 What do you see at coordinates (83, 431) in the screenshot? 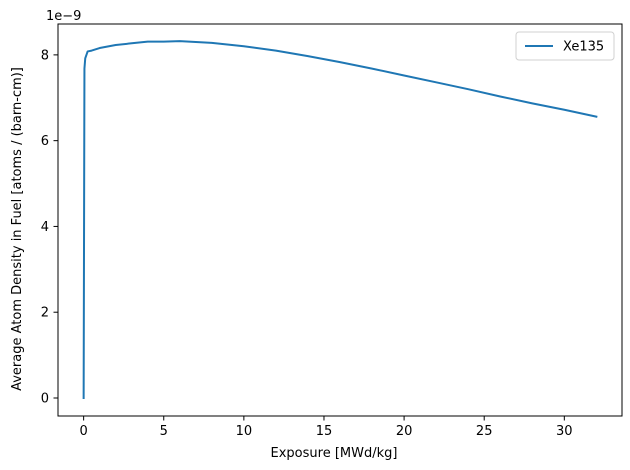
I see `x-tick-label: 0` at bounding box center [83, 431].